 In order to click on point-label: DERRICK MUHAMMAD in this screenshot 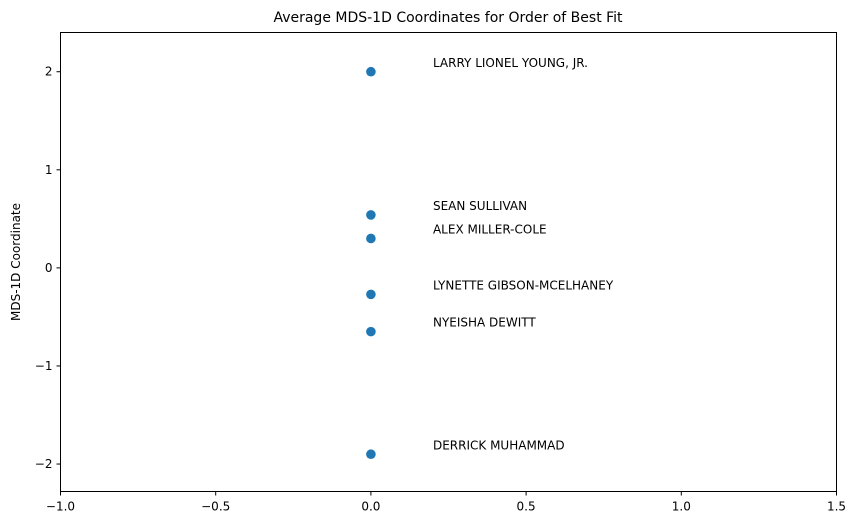, I will do `click(499, 445)`.